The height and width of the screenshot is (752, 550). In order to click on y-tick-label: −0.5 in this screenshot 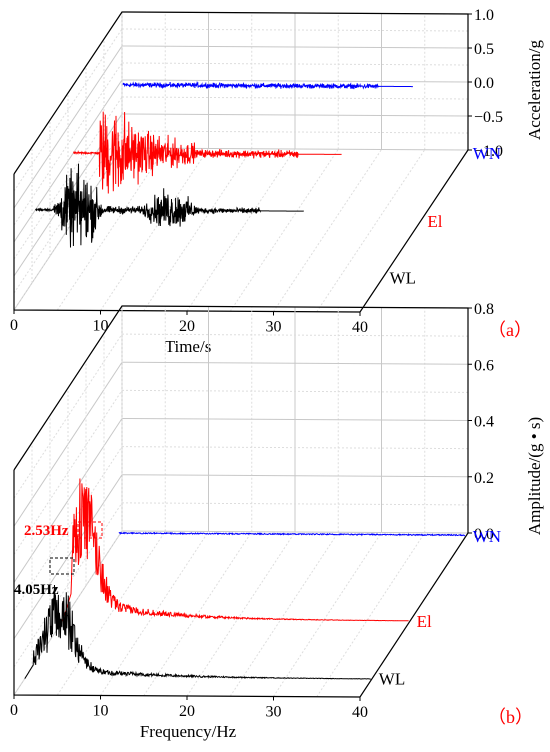, I will do `click(488, 117)`.